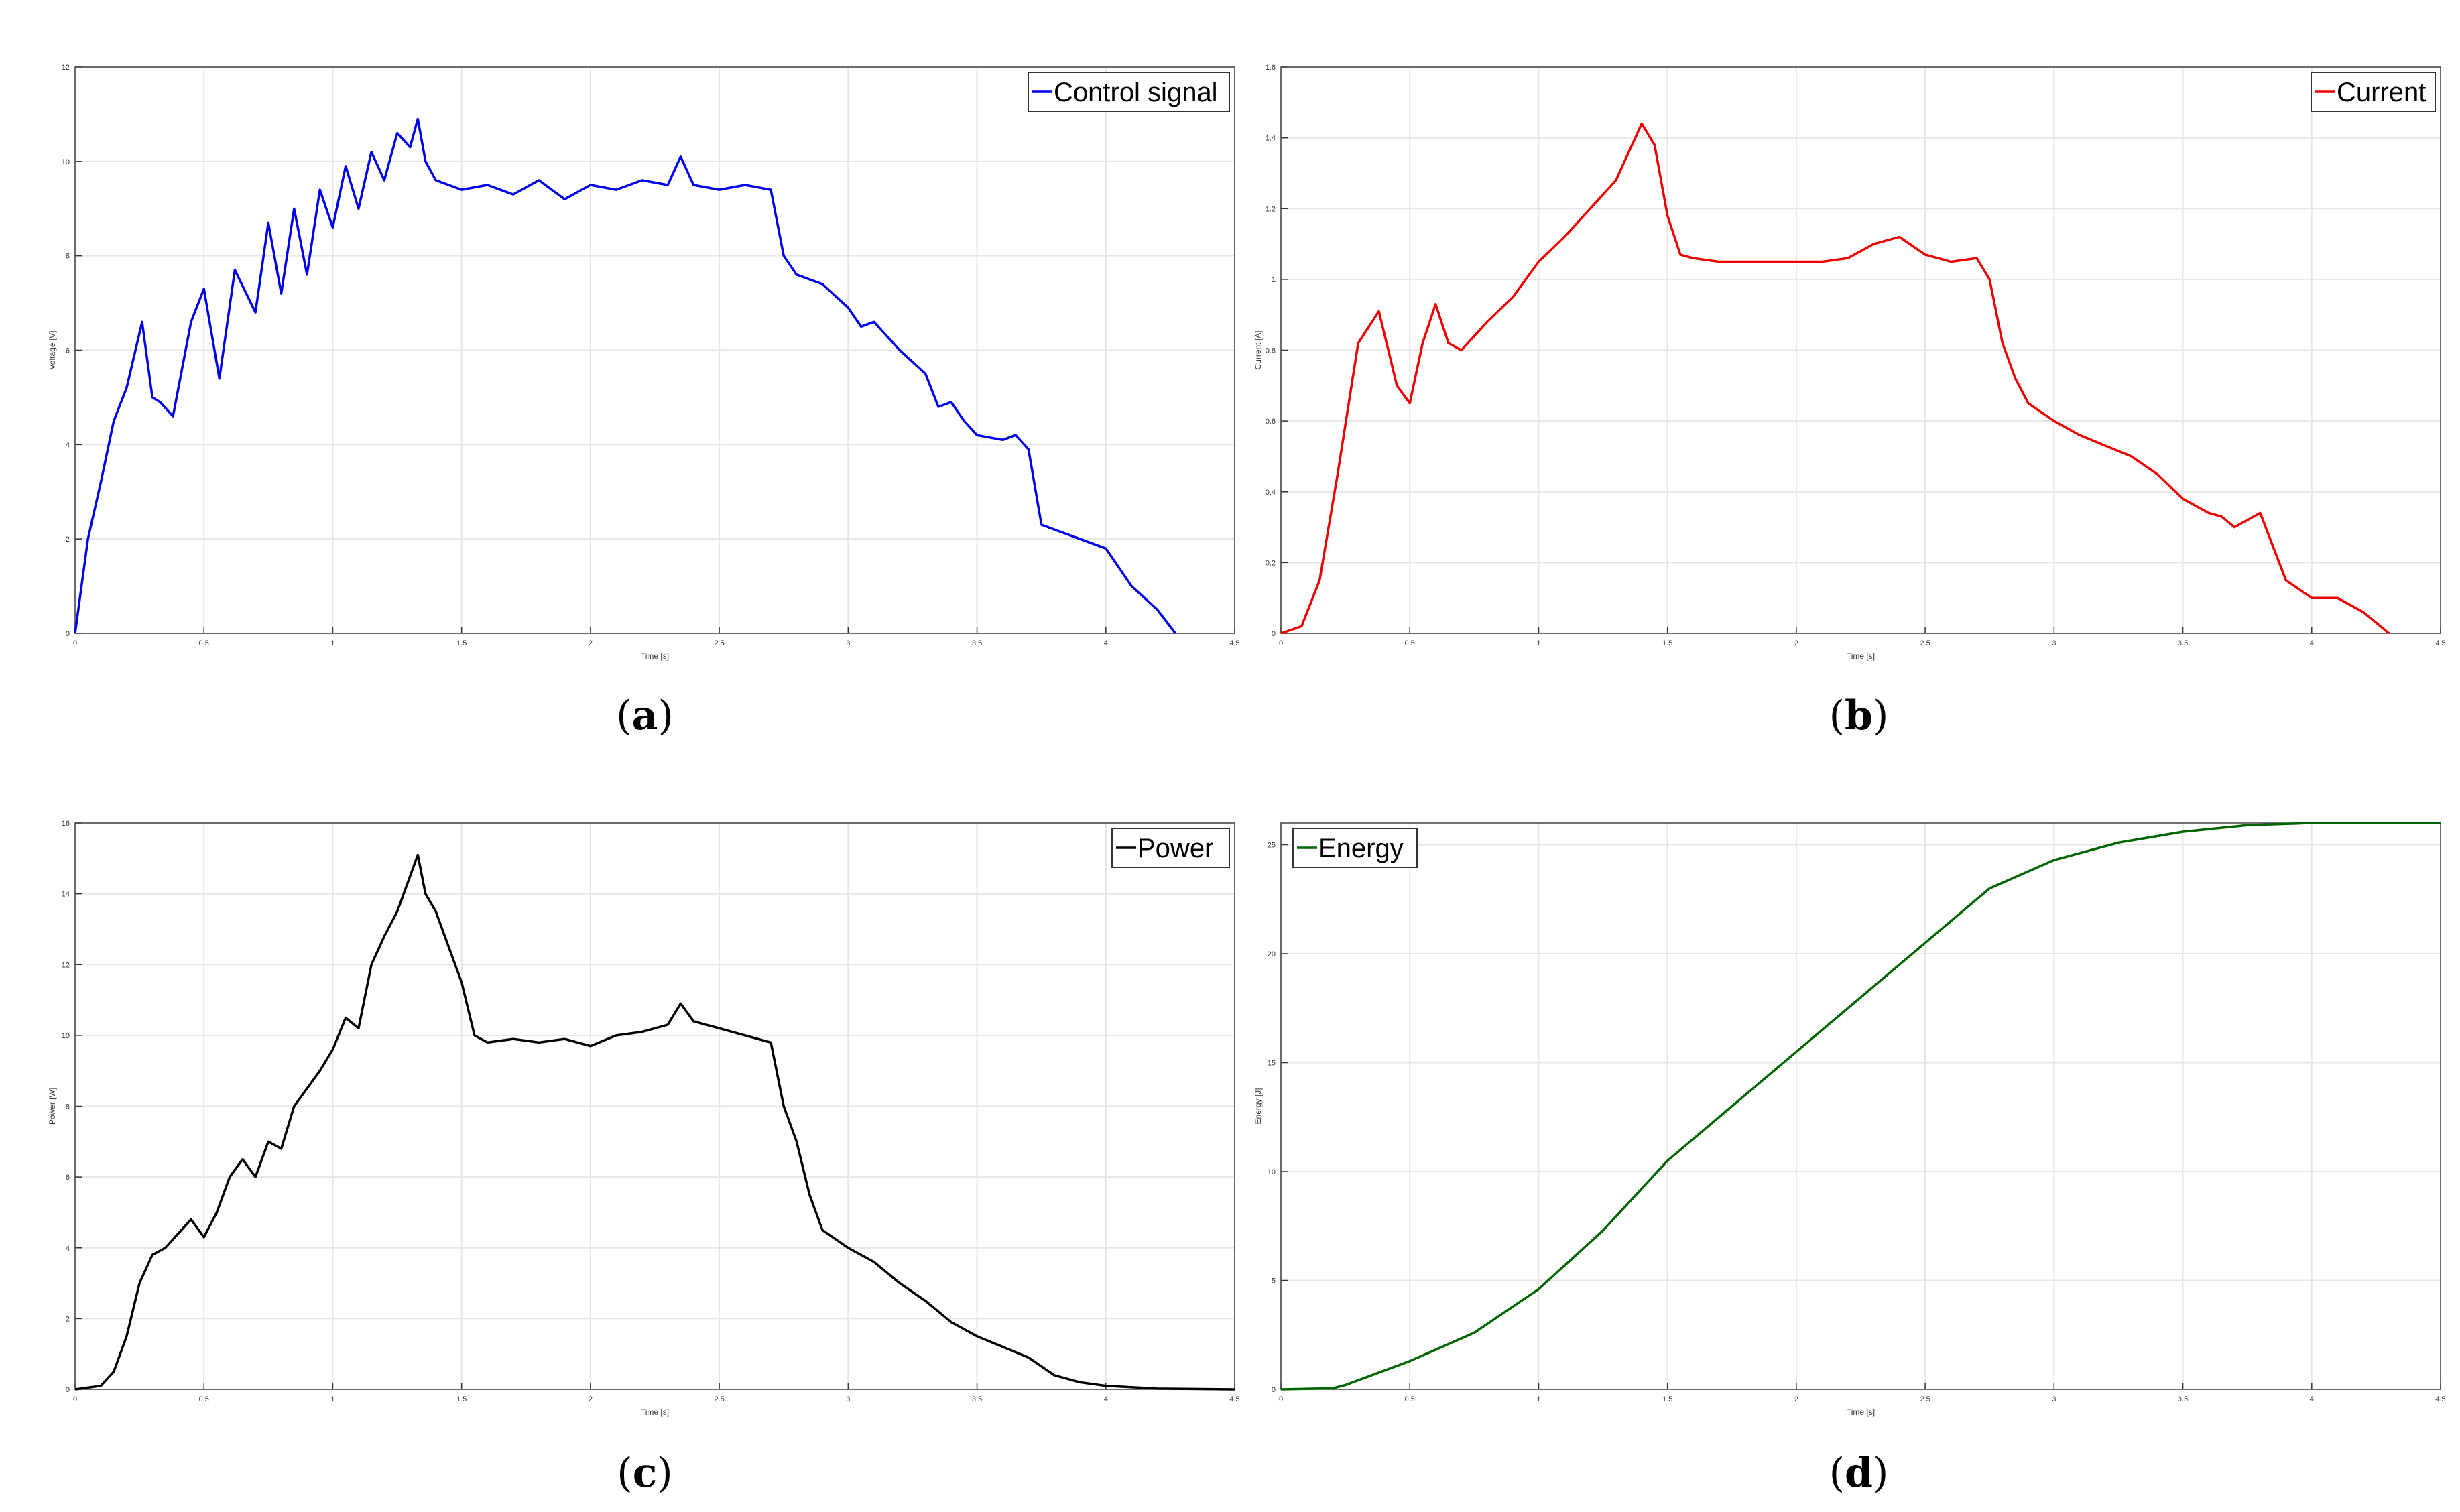 This screenshot has width=2460, height=1512. Describe the element at coordinates (1271, 68) in the screenshot. I see `y-tick-label: 1.6` at that location.